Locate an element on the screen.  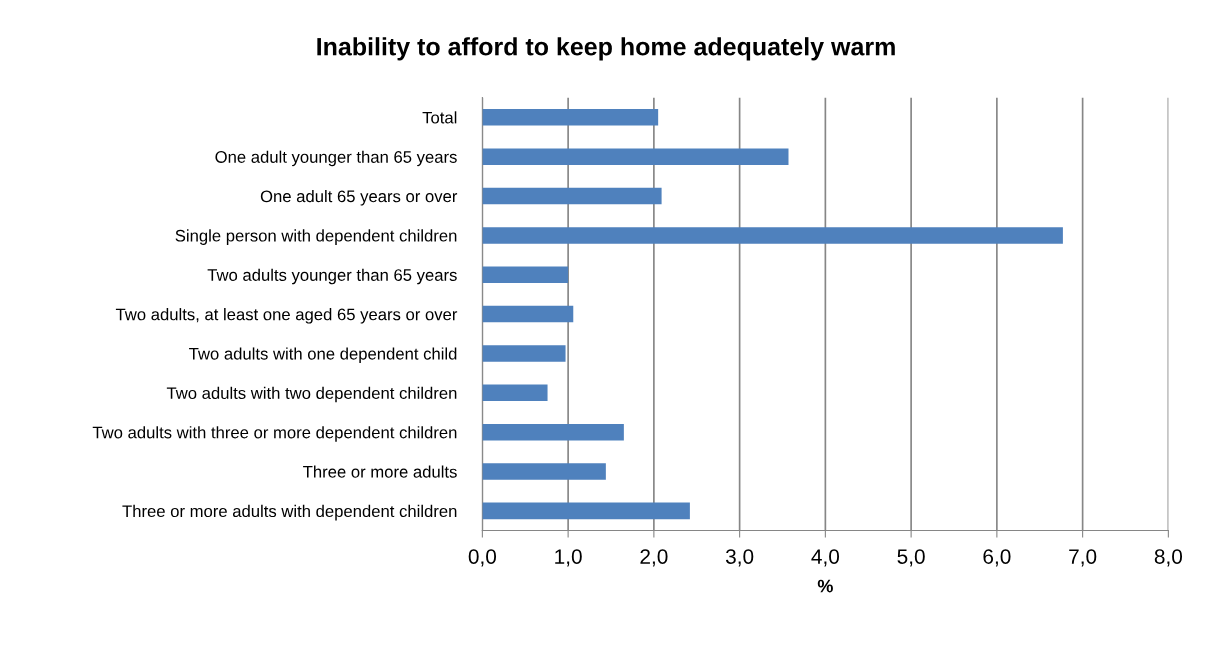
x-tick-label: 5,0 is located at coordinates (911, 558).